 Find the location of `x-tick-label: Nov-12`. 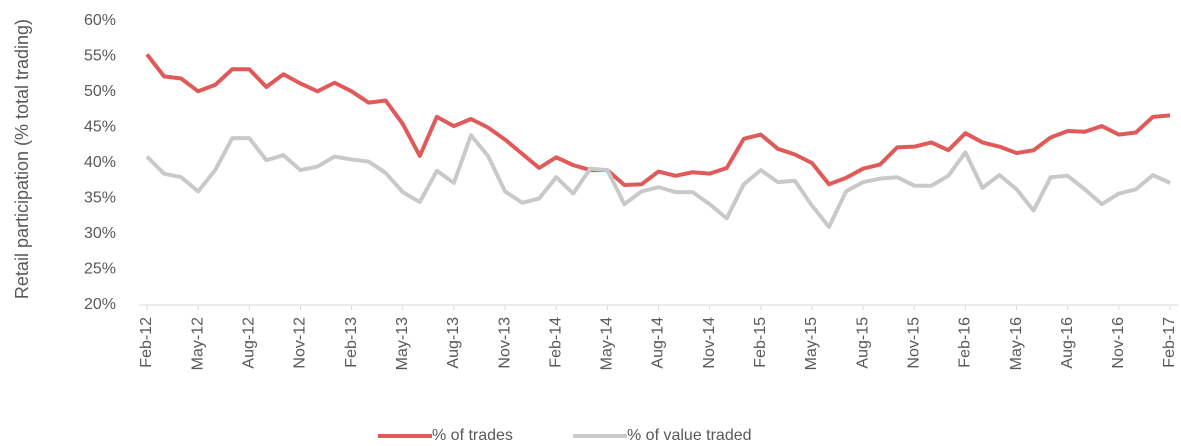

x-tick-label: Nov-12 is located at coordinates (300, 343).